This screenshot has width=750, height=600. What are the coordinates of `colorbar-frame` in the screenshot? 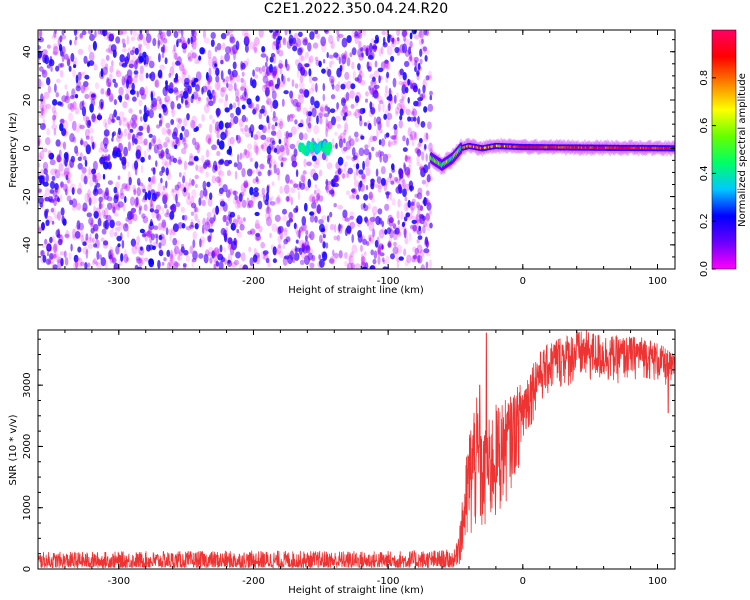 It's located at (724, 149).